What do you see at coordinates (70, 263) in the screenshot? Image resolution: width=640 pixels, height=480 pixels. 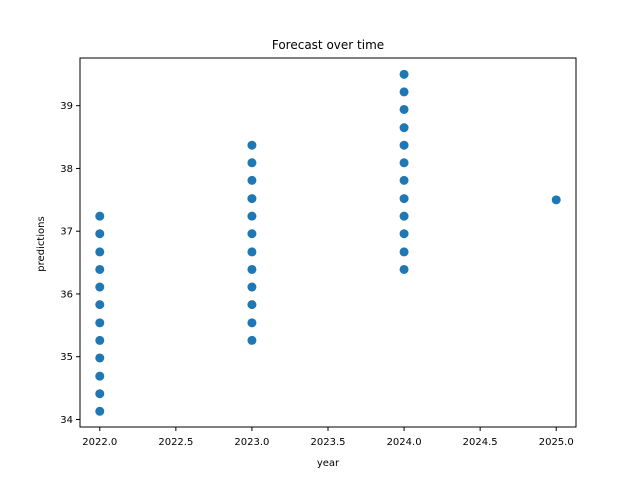 I see `y-axis-ticks: 34 35 36 37 38 39` at bounding box center [70, 263].